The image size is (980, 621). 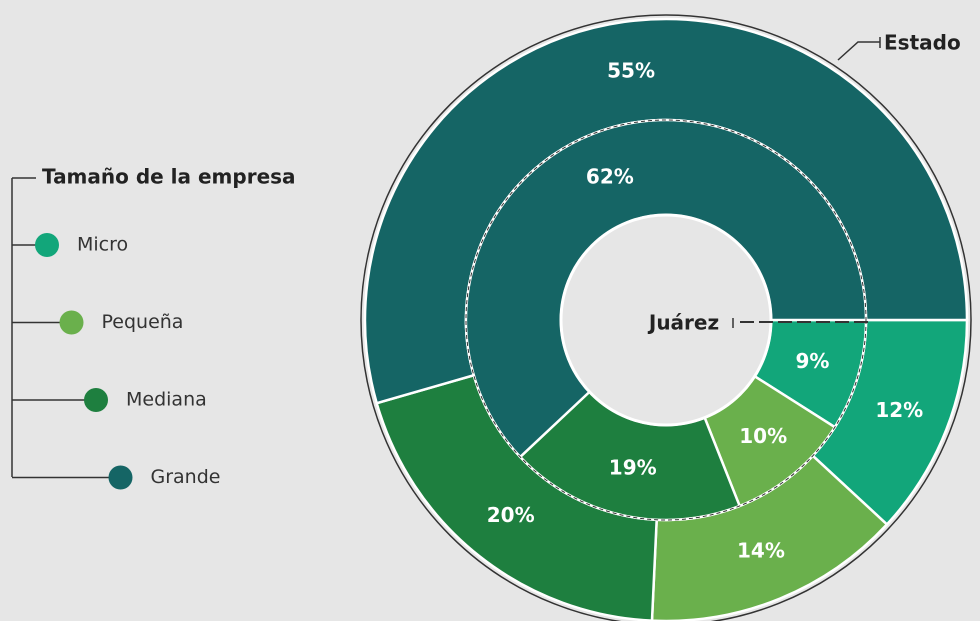 What do you see at coordinates (633, 467) in the screenshot?
I see `value-label: 19%` at bounding box center [633, 467].